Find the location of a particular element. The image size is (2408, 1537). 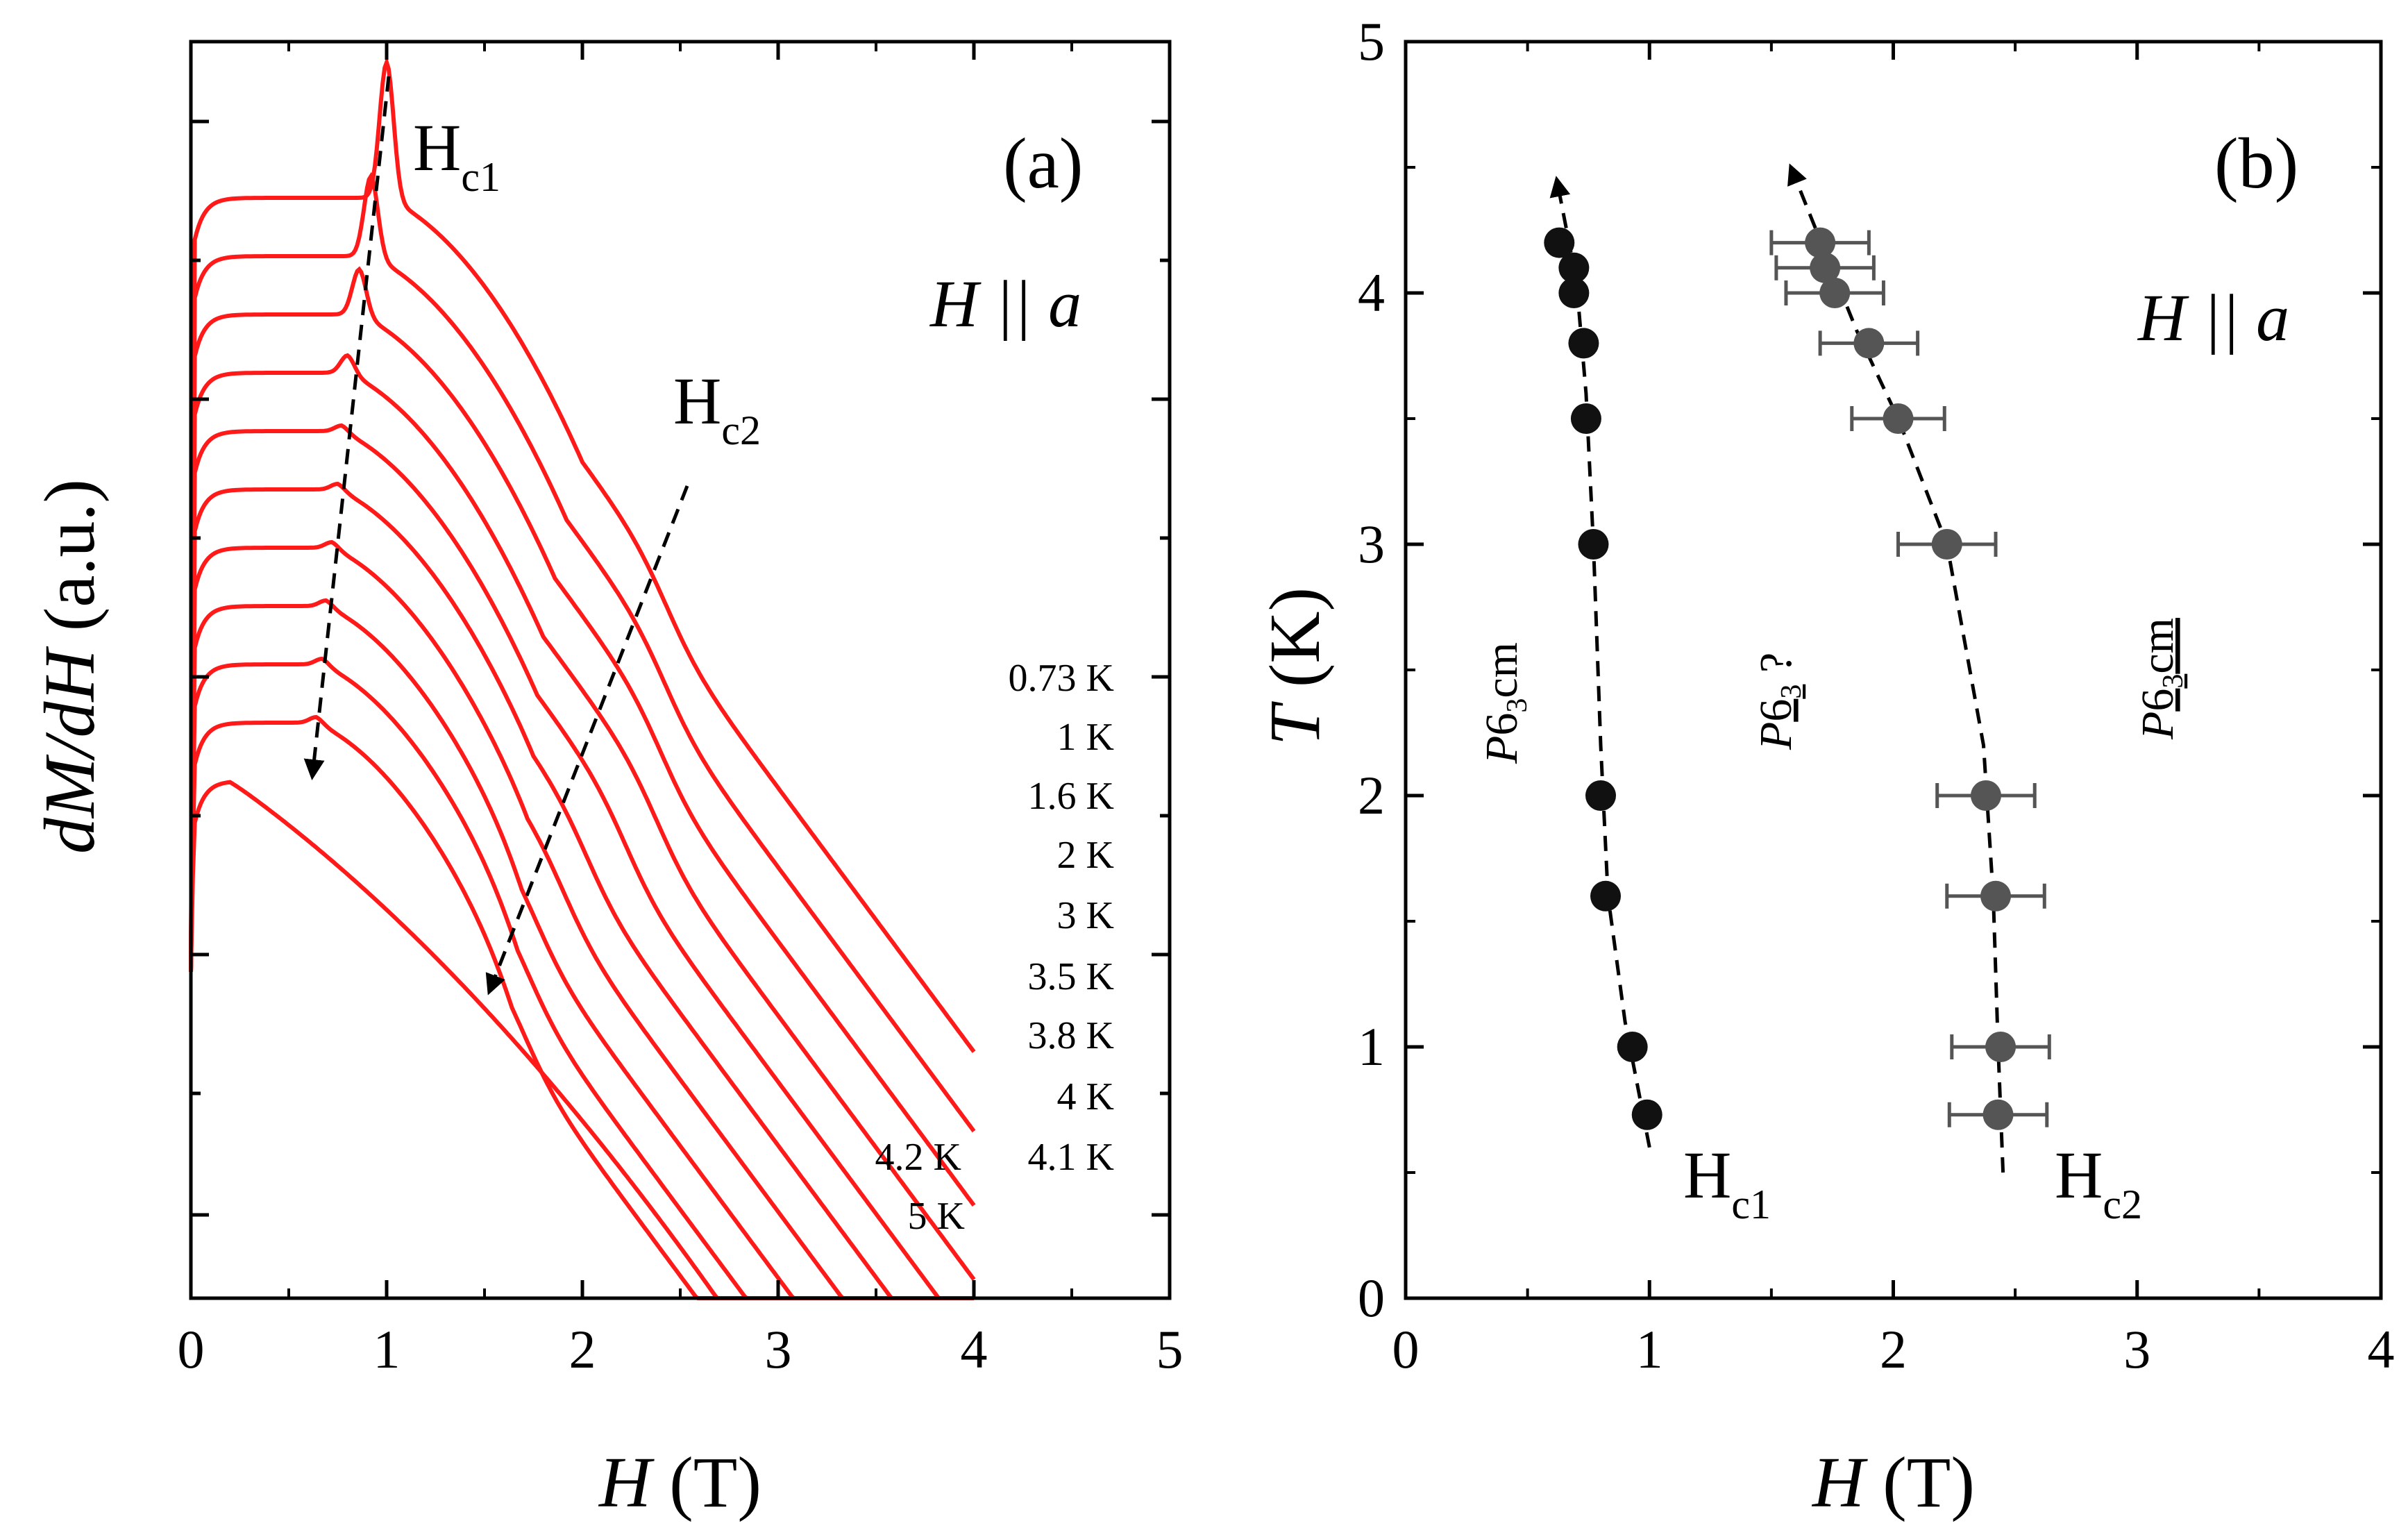

temperature-label: 2 K is located at coordinates (1085, 855).